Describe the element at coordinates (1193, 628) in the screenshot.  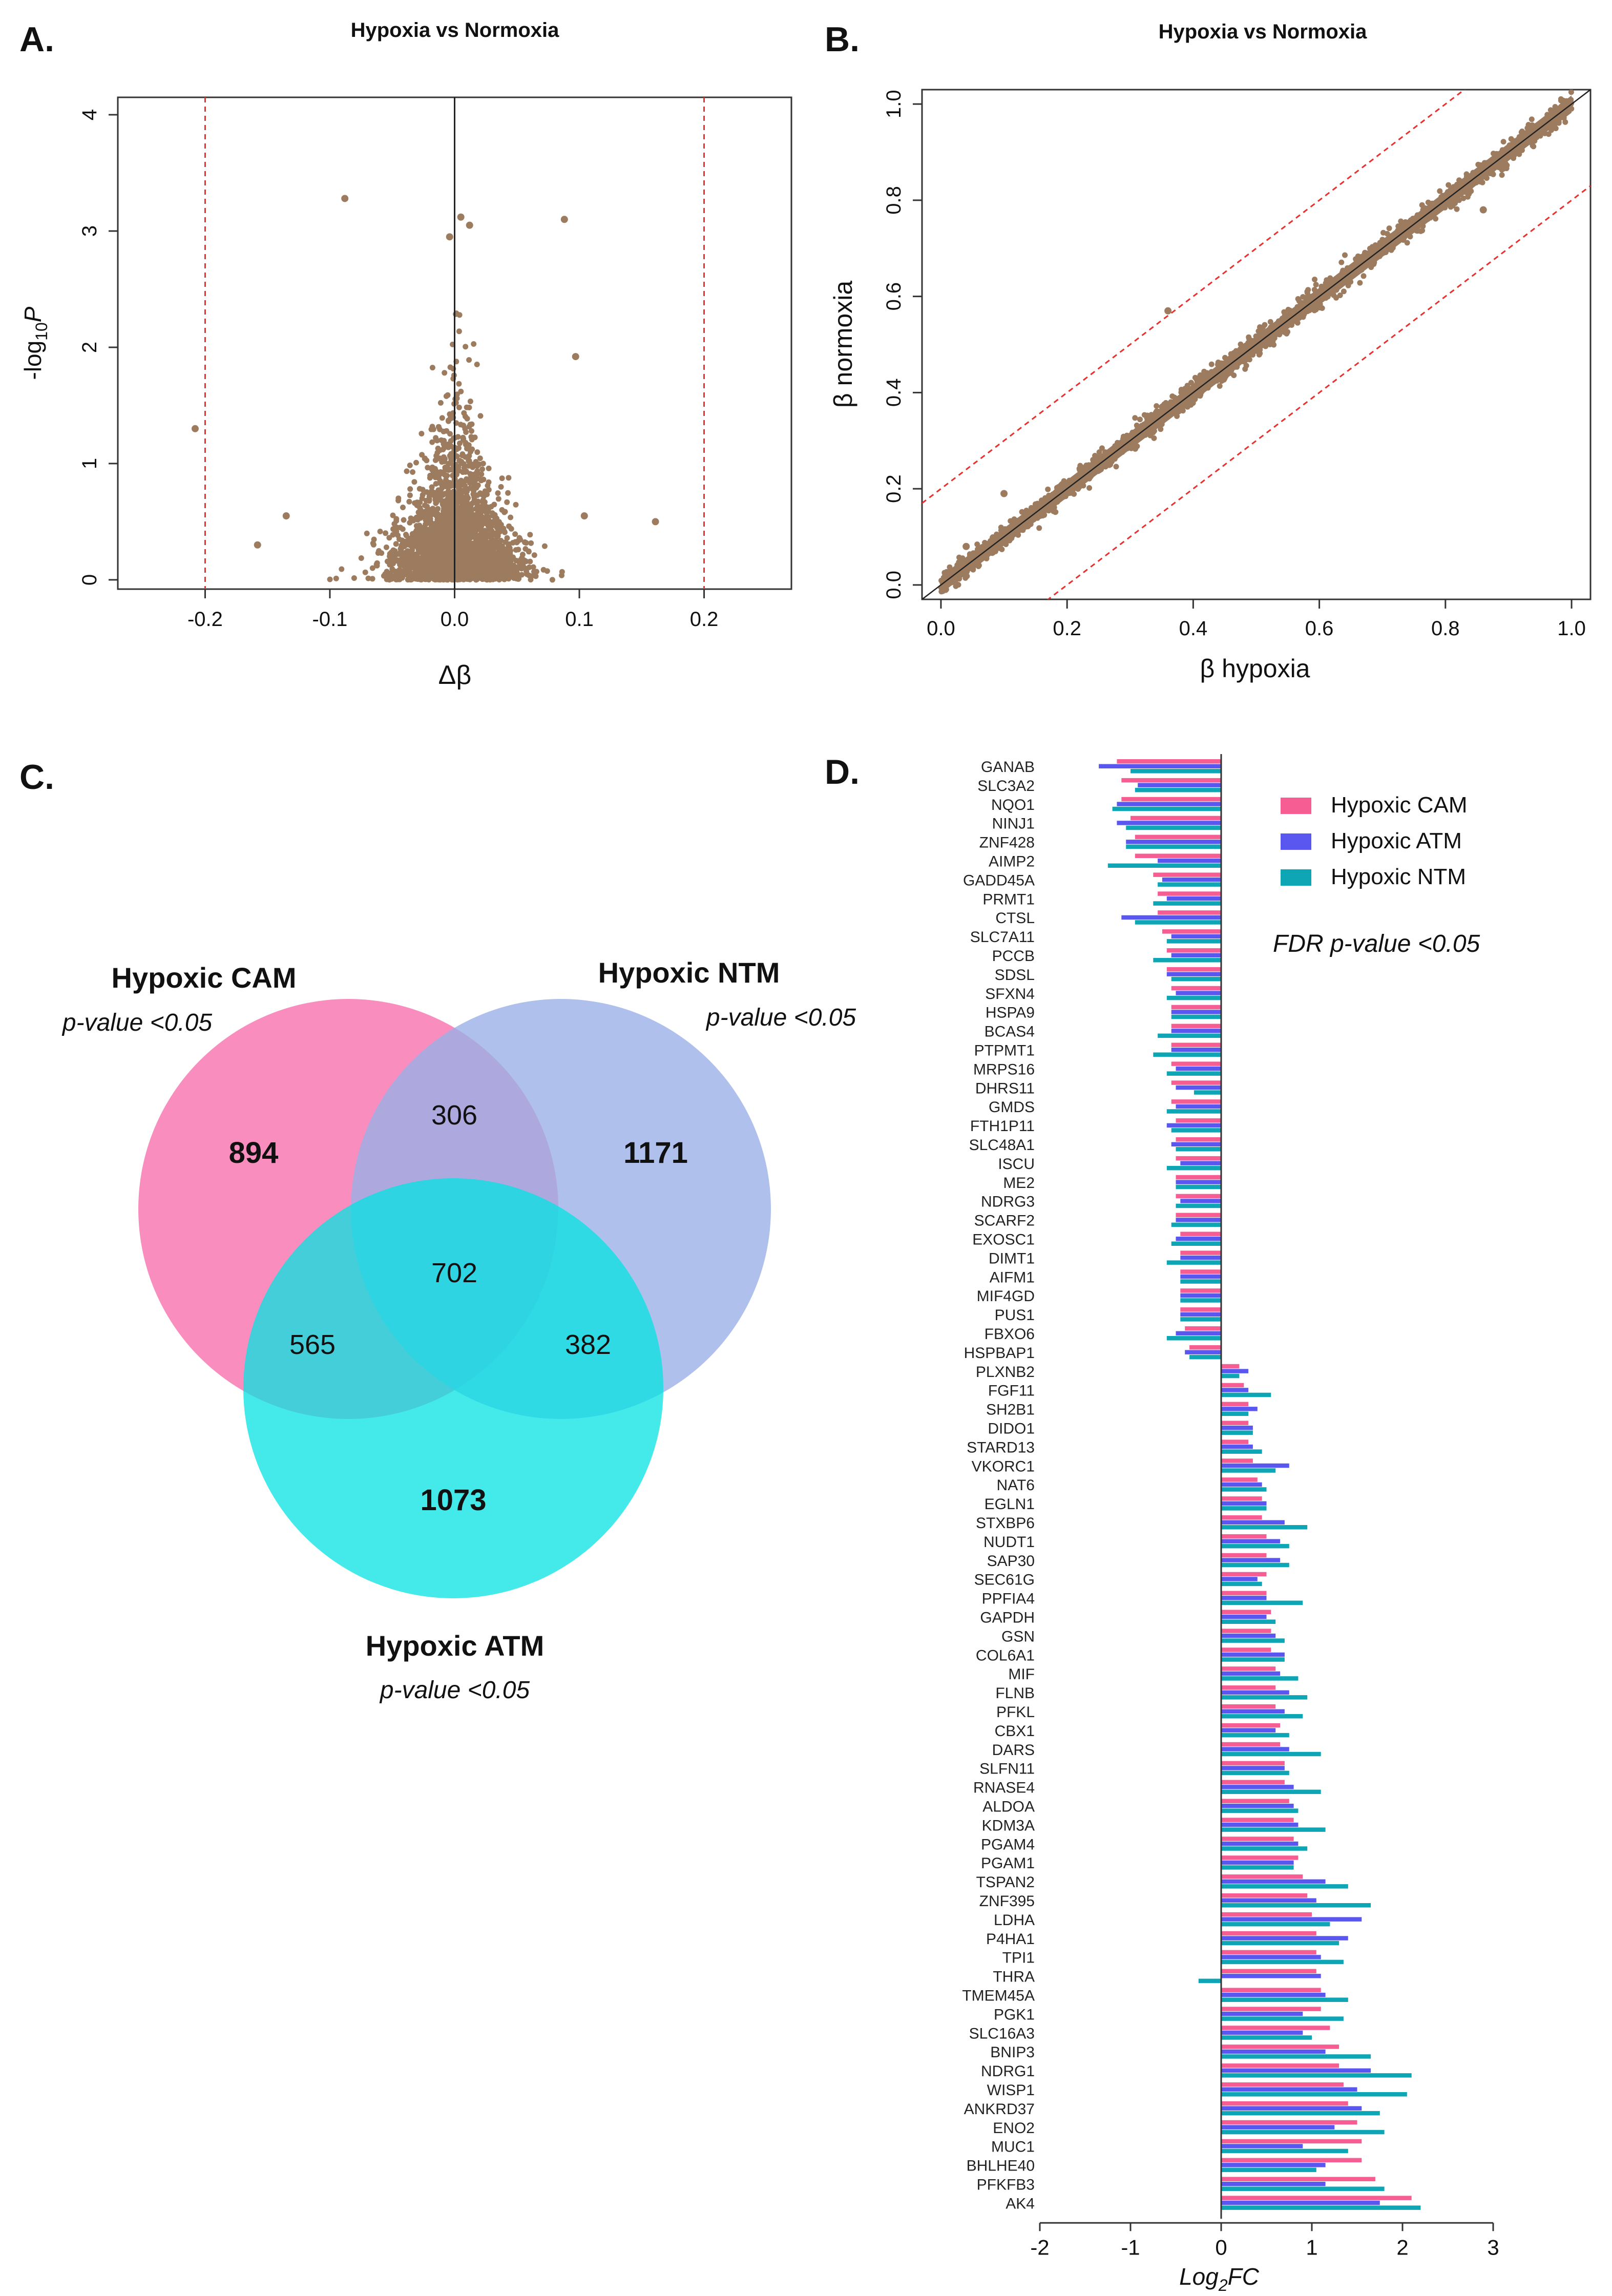
I see `beta-x-tick-label: 0.4` at that location.